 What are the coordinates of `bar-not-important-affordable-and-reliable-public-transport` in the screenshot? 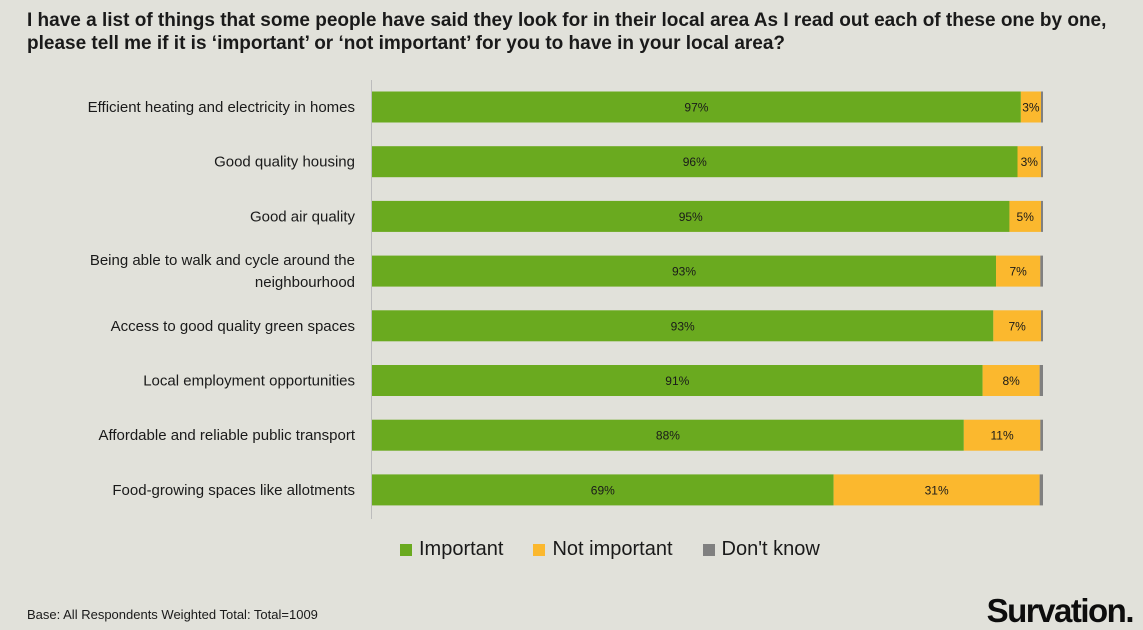 It's located at (1002, 435).